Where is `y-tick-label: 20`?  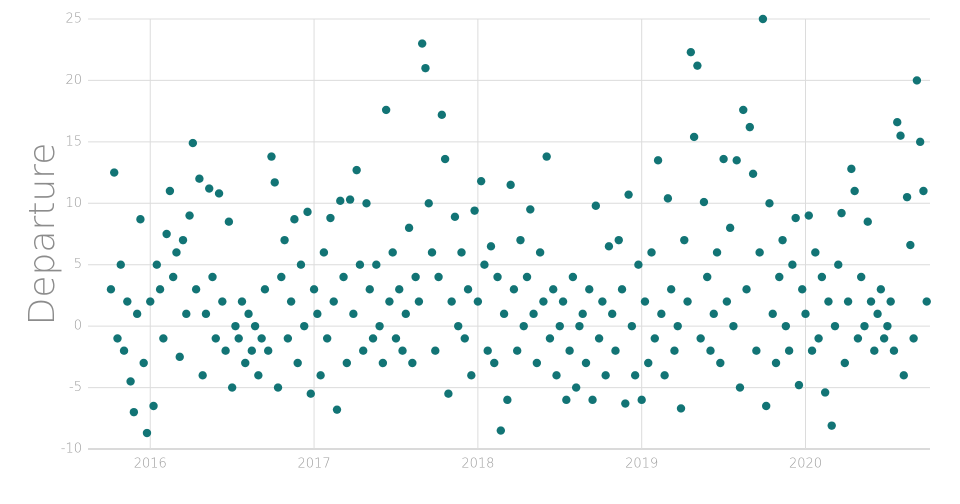
y-tick-label: 20 is located at coordinates (73, 80).